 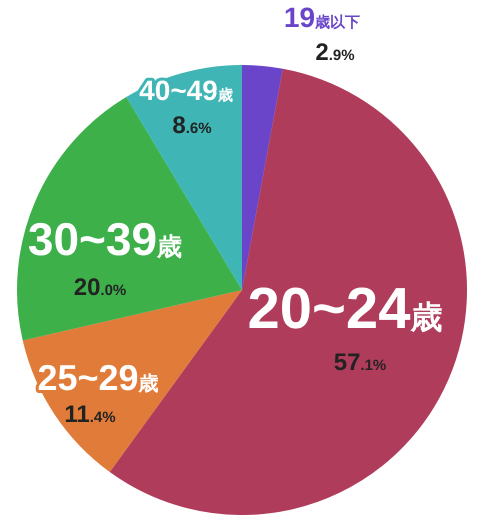 I want to click on slice-label: 40~49歳, so click(x=186, y=90).